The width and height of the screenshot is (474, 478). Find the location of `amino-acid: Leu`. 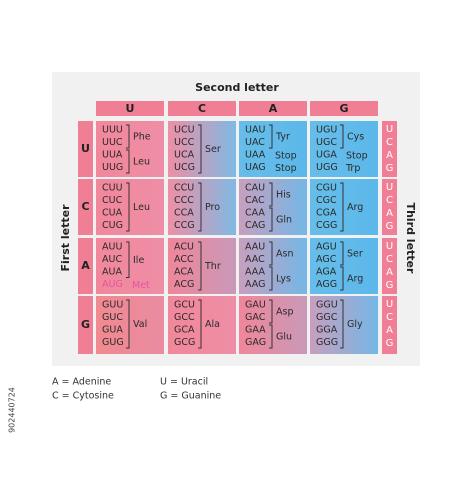

amino-acid: Leu is located at coordinates (141, 162).